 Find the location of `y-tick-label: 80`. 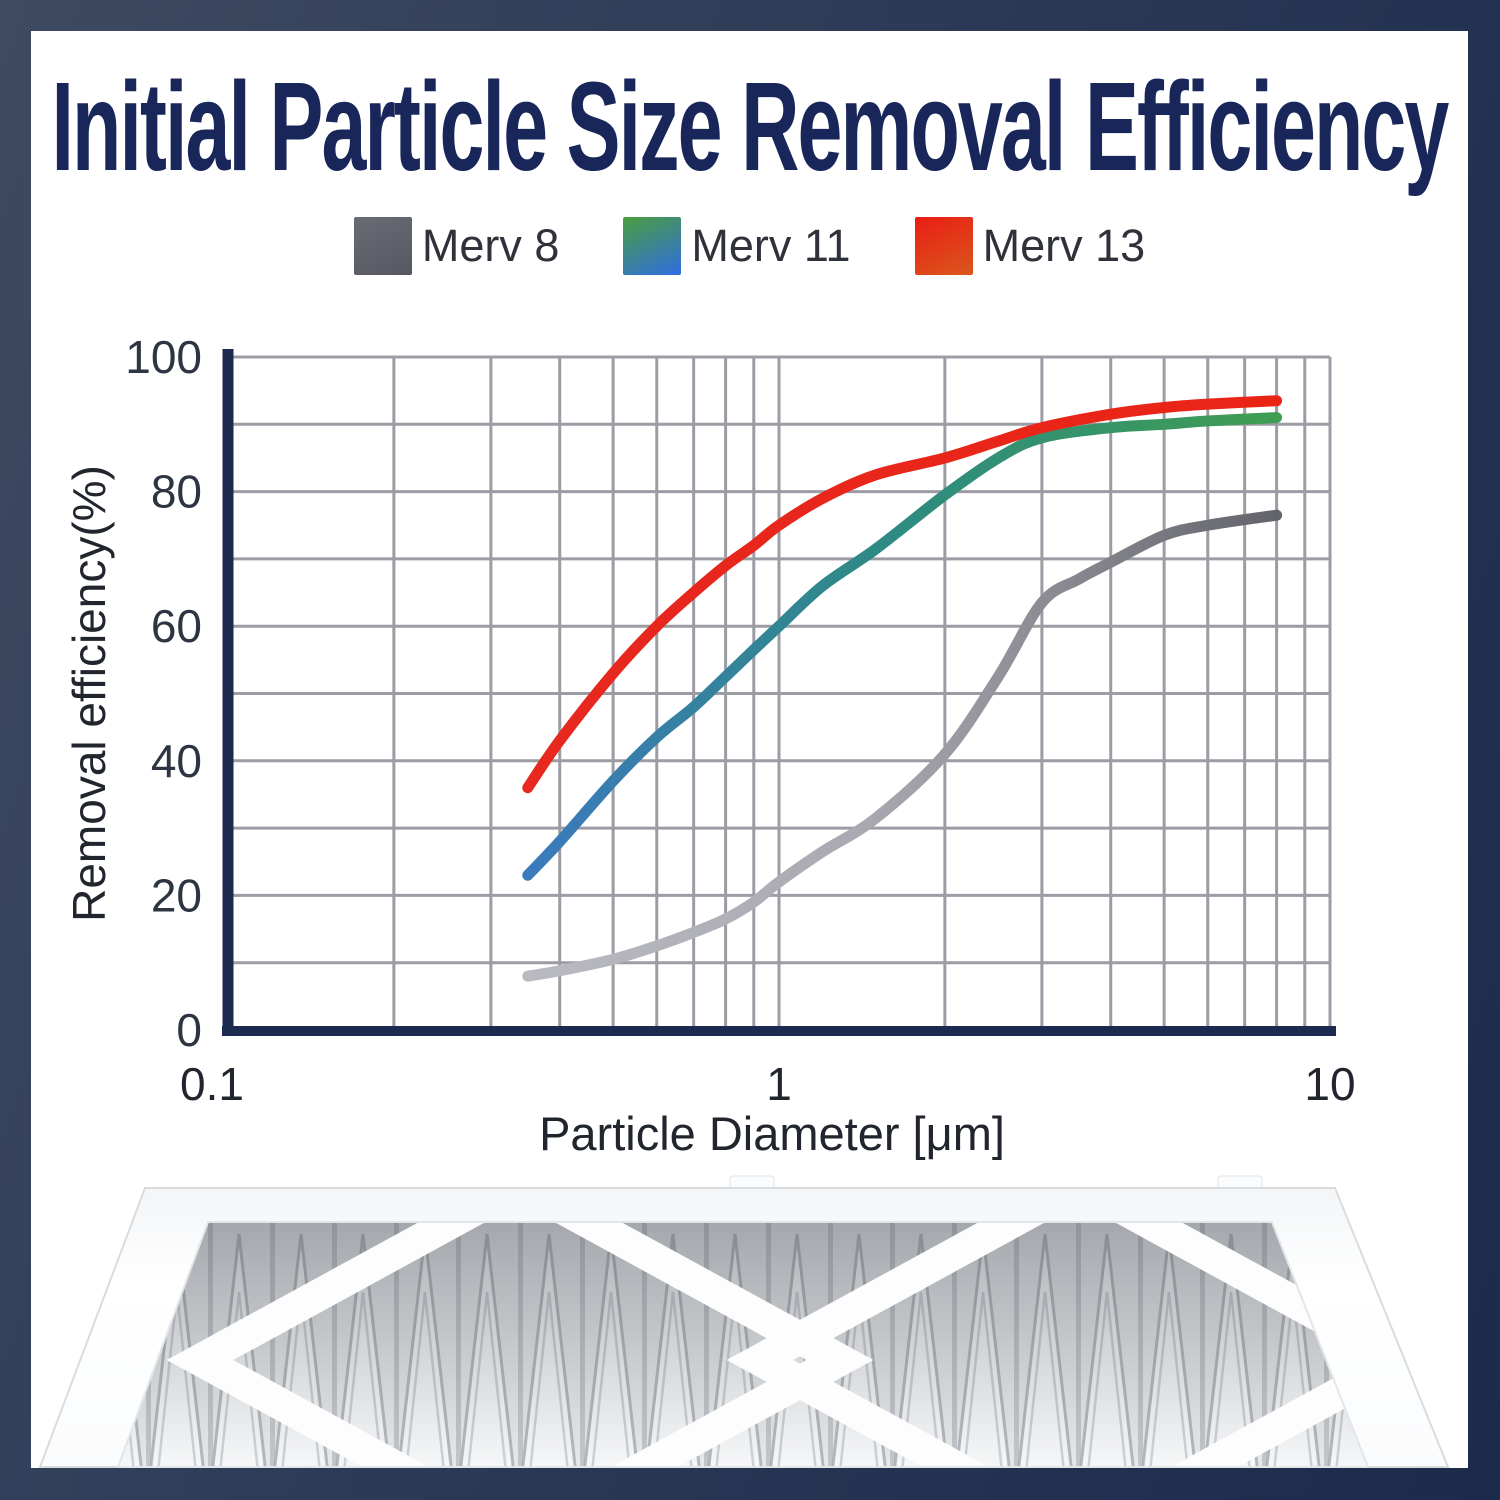

y-tick-label: 80 is located at coordinates (176, 492).